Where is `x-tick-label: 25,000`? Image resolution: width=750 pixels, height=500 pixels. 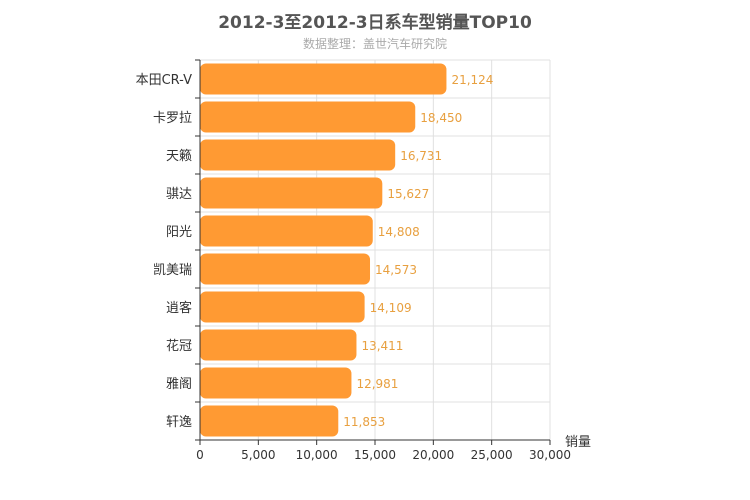 x-tick-label: 25,000 is located at coordinates (492, 455).